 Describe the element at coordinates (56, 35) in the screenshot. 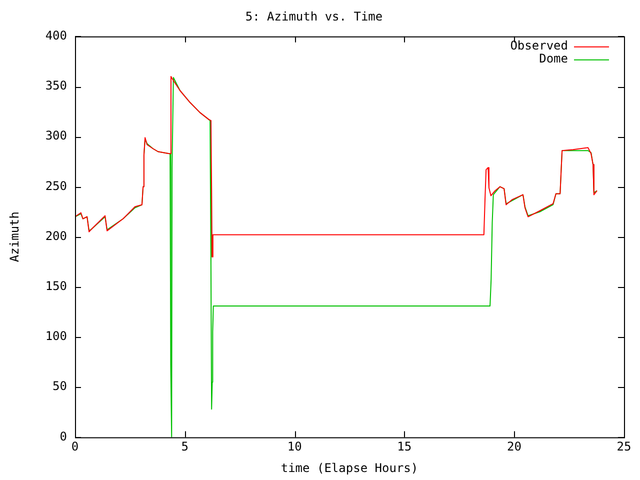

I see `y-tick-label: 400` at that location.